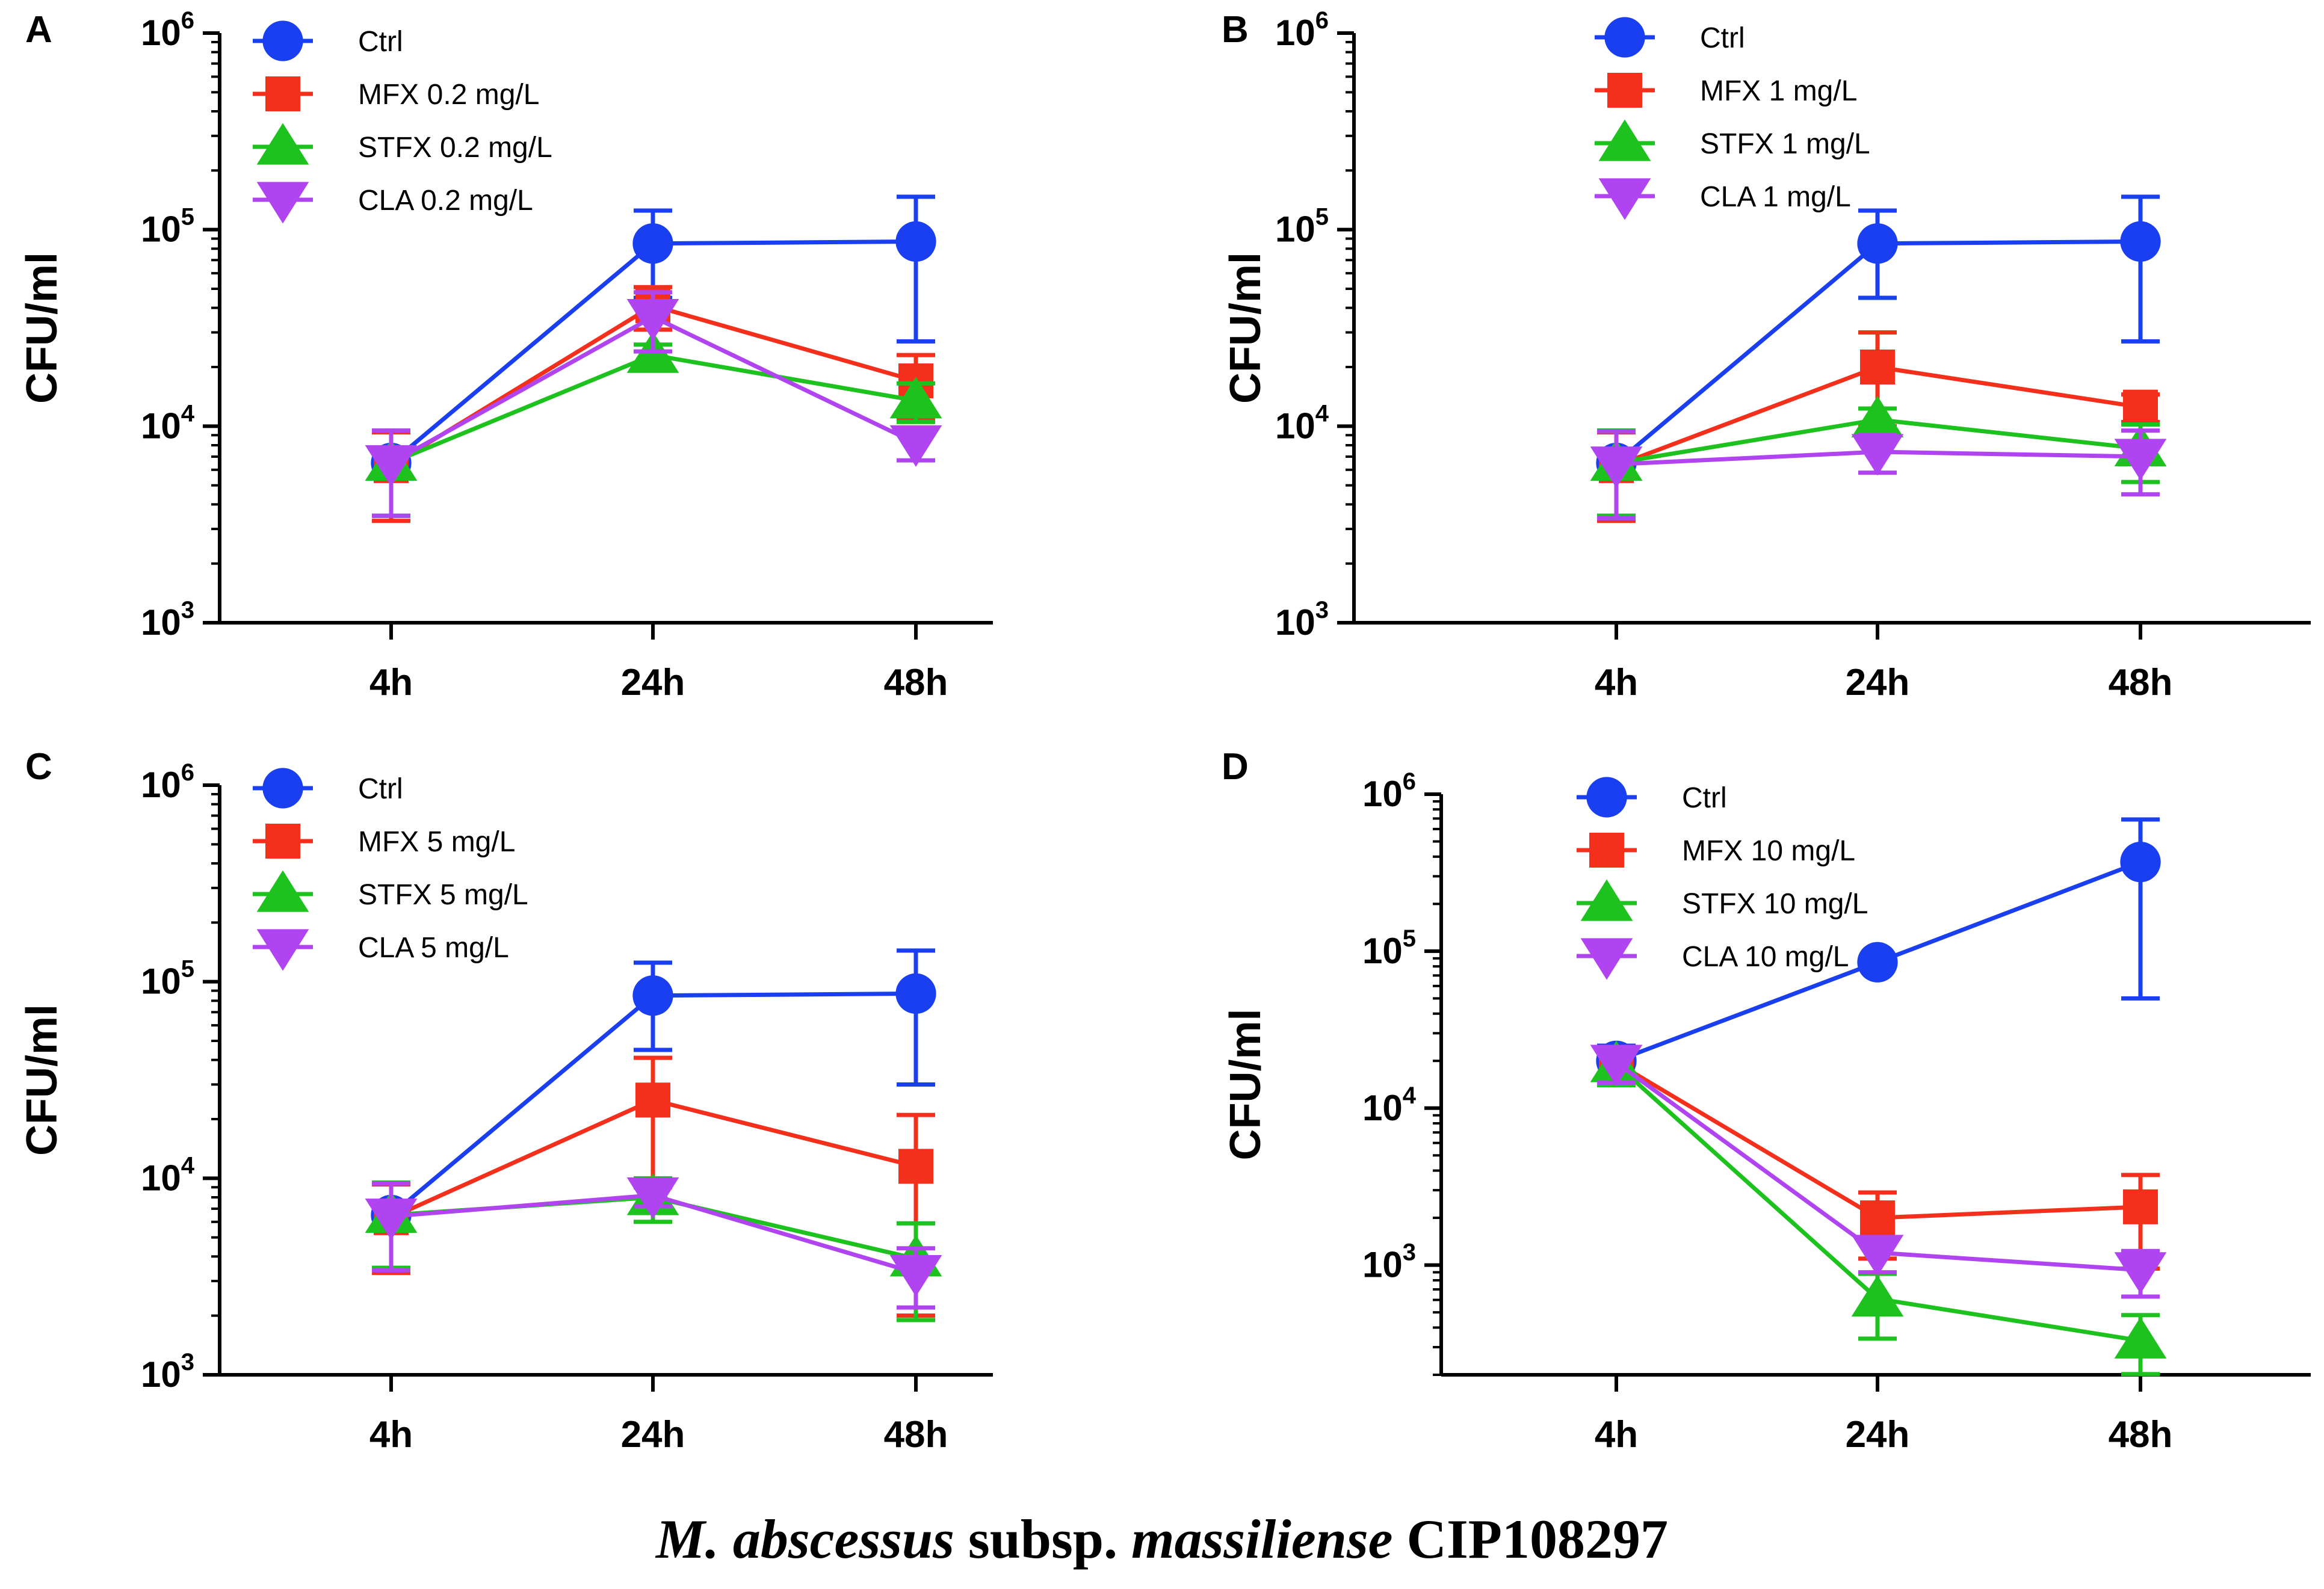  Describe the element at coordinates (443, 895) in the screenshot. I see `legend-label: STFX 5 mg/L` at that location.